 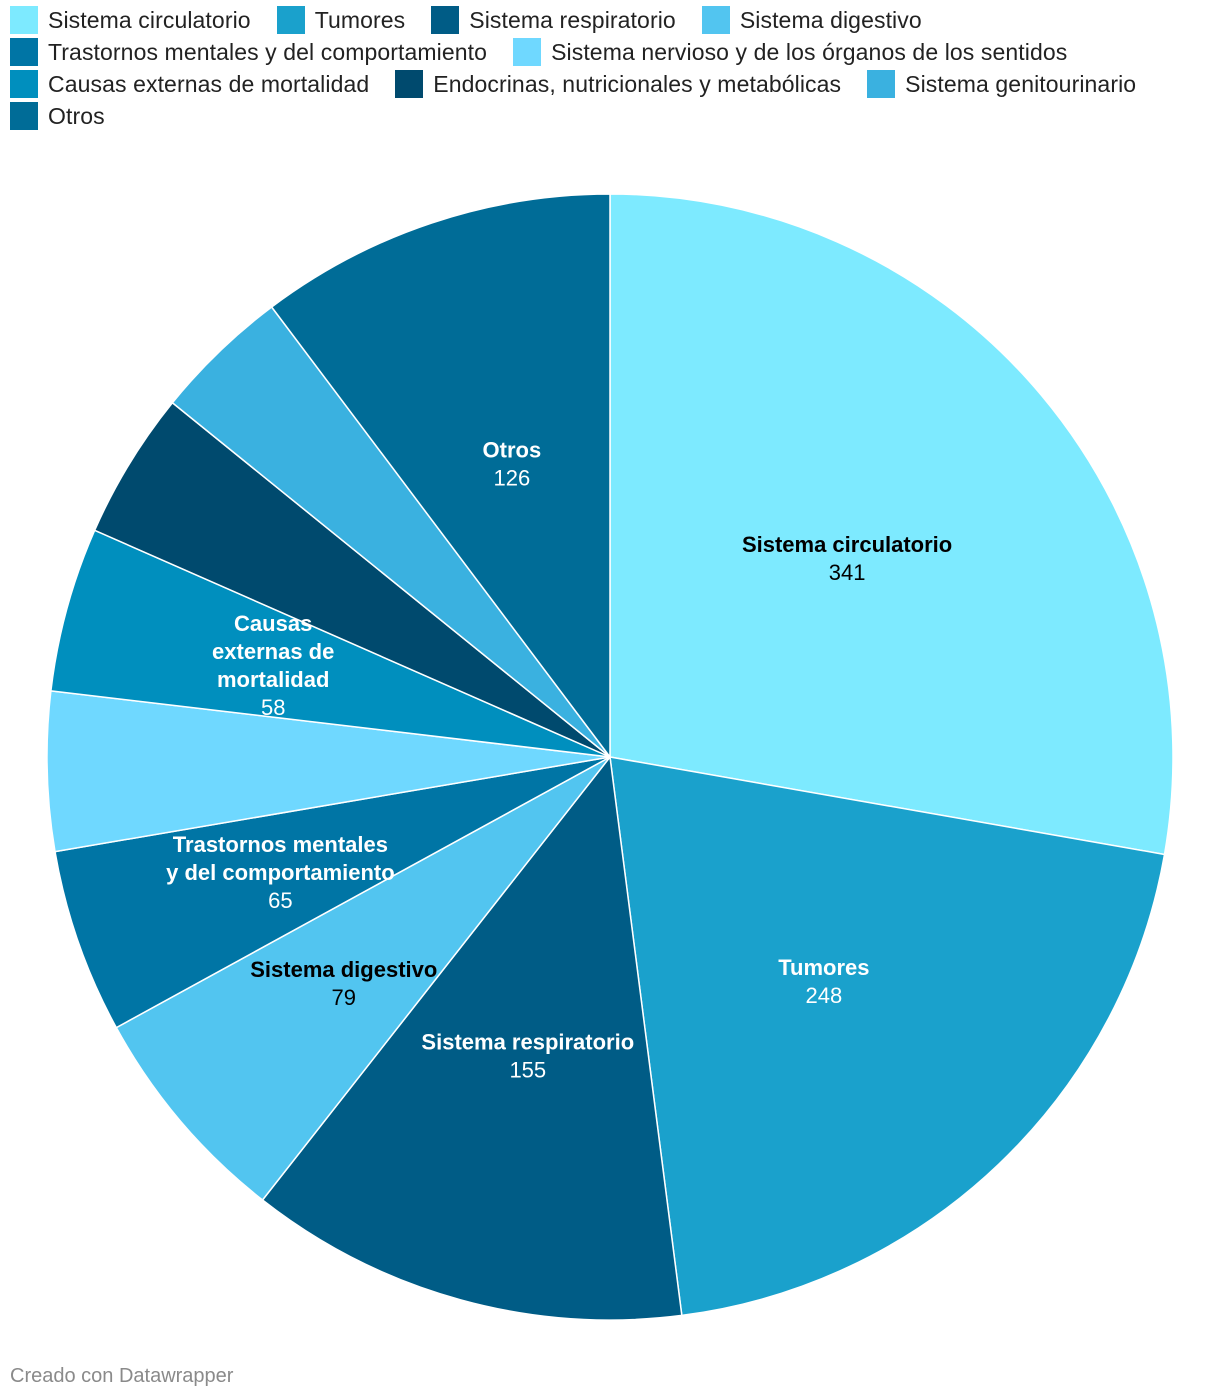 What do you see at coordinates (280, 900) in the screenshot?
I see `slice-label-value: 65` at bounding box center [280, 900].